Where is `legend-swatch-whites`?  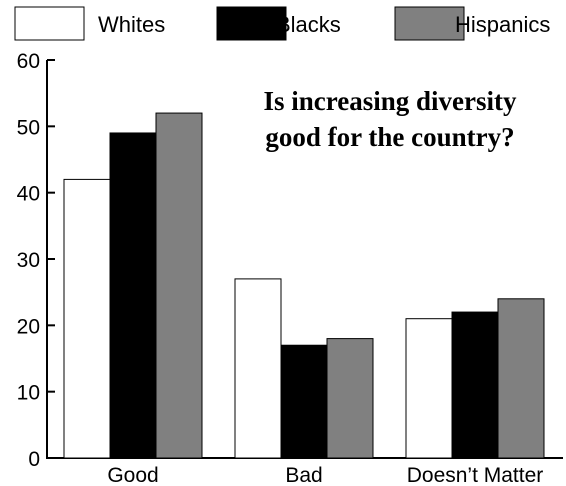 legend-swatch-whites is located at coordinates (49, 23).